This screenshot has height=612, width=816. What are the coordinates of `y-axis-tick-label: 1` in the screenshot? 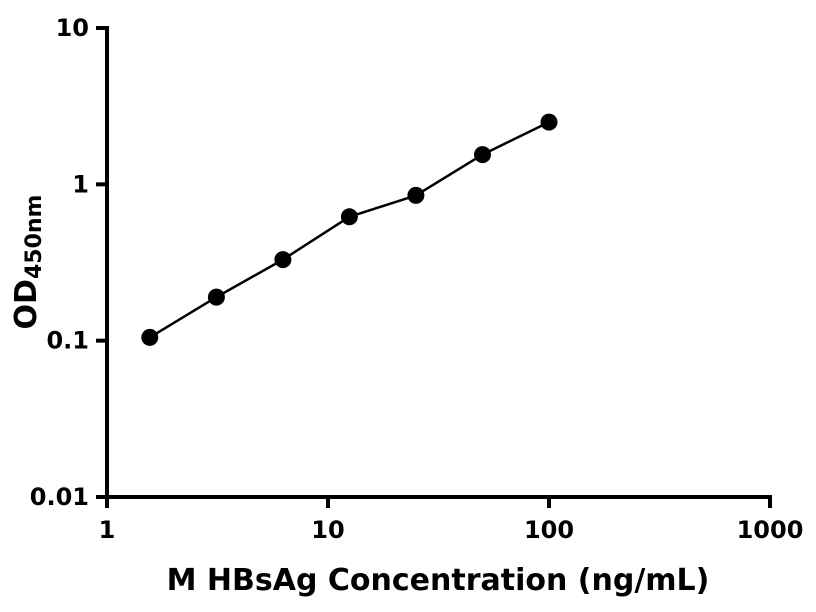 It's located at (80, 184).